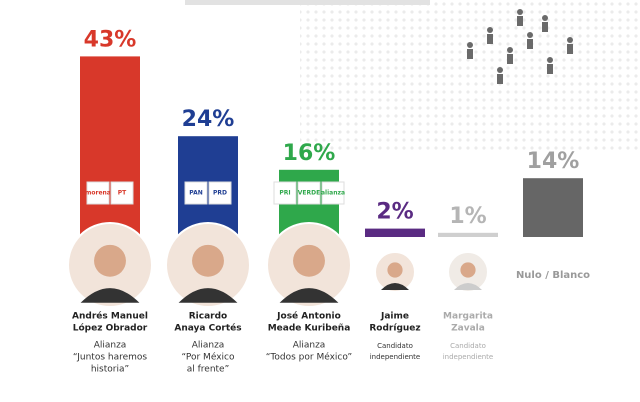  I want to click on crowd-icons, so click(520, 46).